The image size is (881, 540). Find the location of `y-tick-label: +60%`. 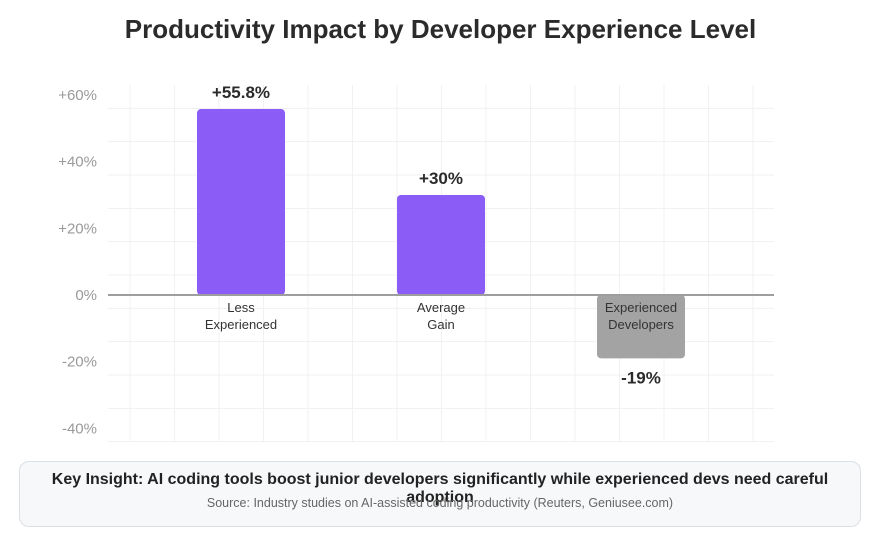

y-tick-label: +60% is located at coordinates (77, 95).